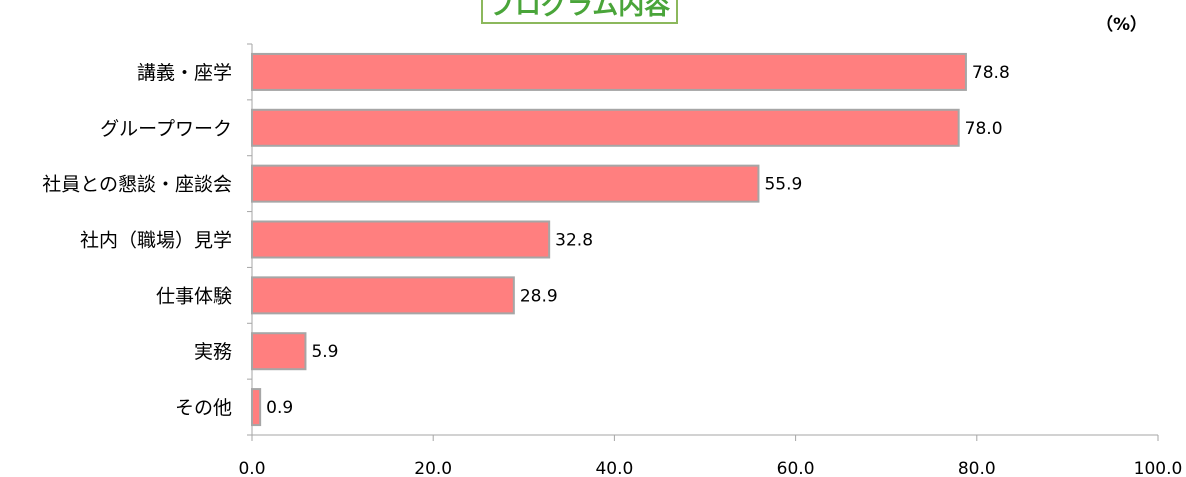 This screenshot has width=1186, height=477. What do you see at coordinates (251, 468) in the screenshot?
I see `x-tick-label: 0.0` at bounding box center [251, 468].